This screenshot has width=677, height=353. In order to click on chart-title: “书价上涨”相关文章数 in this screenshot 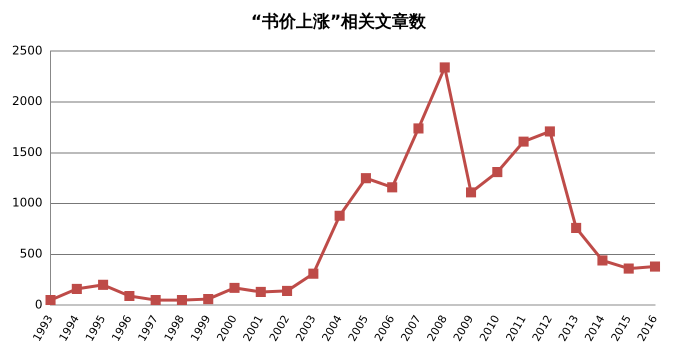, I will do `click(339, 22)`.